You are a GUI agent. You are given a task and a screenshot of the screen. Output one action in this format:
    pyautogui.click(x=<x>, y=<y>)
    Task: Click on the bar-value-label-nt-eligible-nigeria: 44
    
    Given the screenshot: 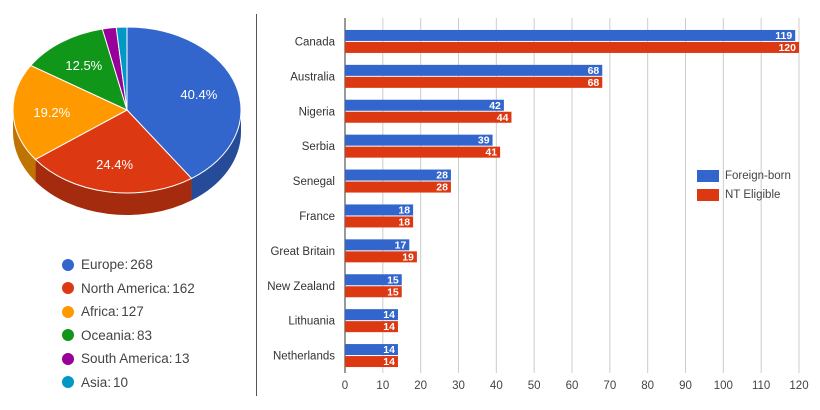 What is the action you would take?
    pyautogui.click(x=503, y=118)
    